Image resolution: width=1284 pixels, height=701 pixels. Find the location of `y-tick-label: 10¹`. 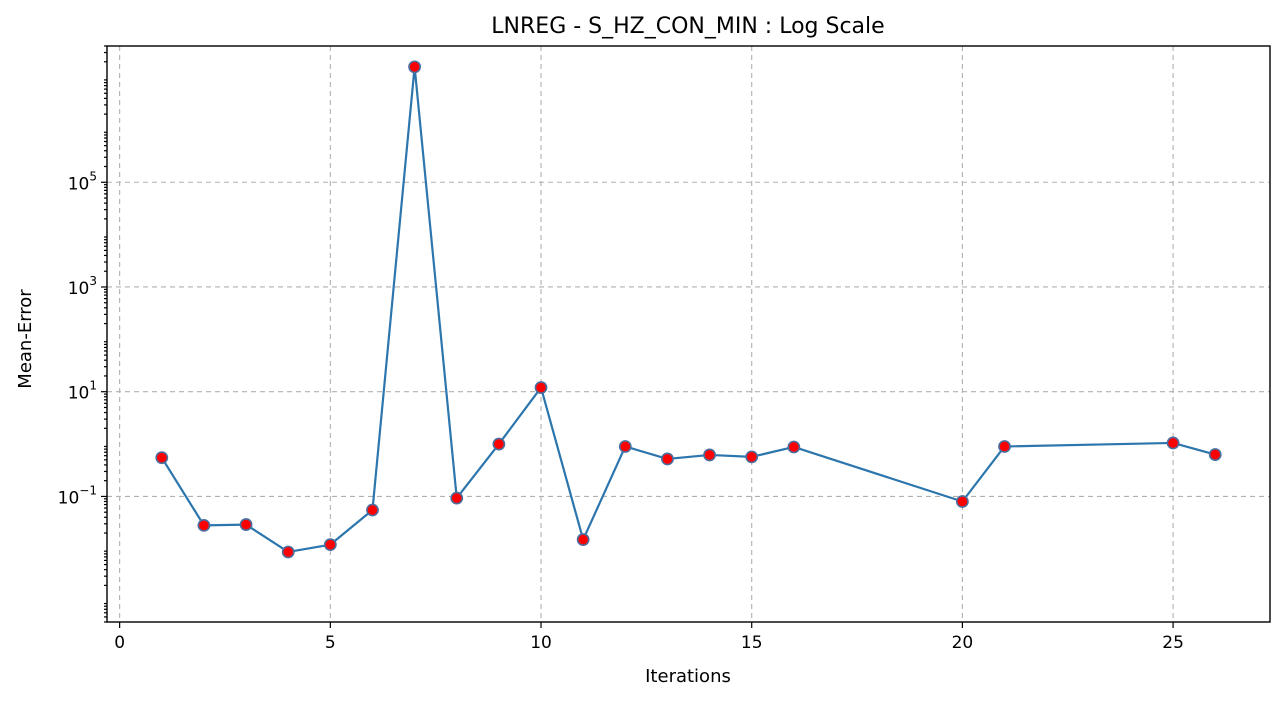

y-tick-label: 10¹ is located at coordinates (82, 391).